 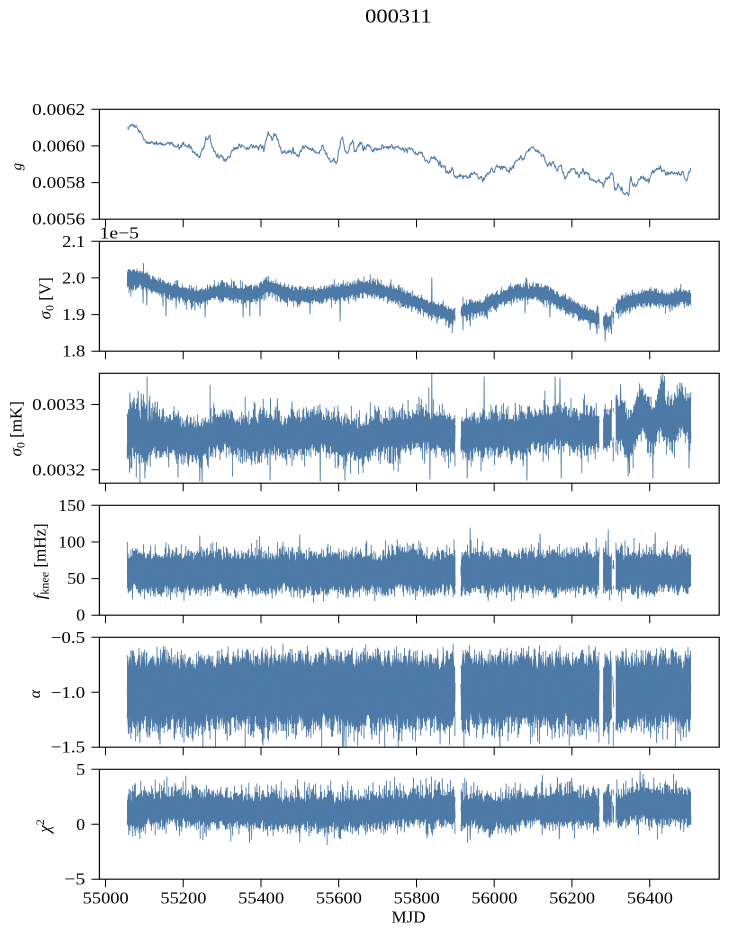 What do you see at coordinates (35, 693) in the screenshot?
I see `svg-text: α` at bounding box center [35, 693].